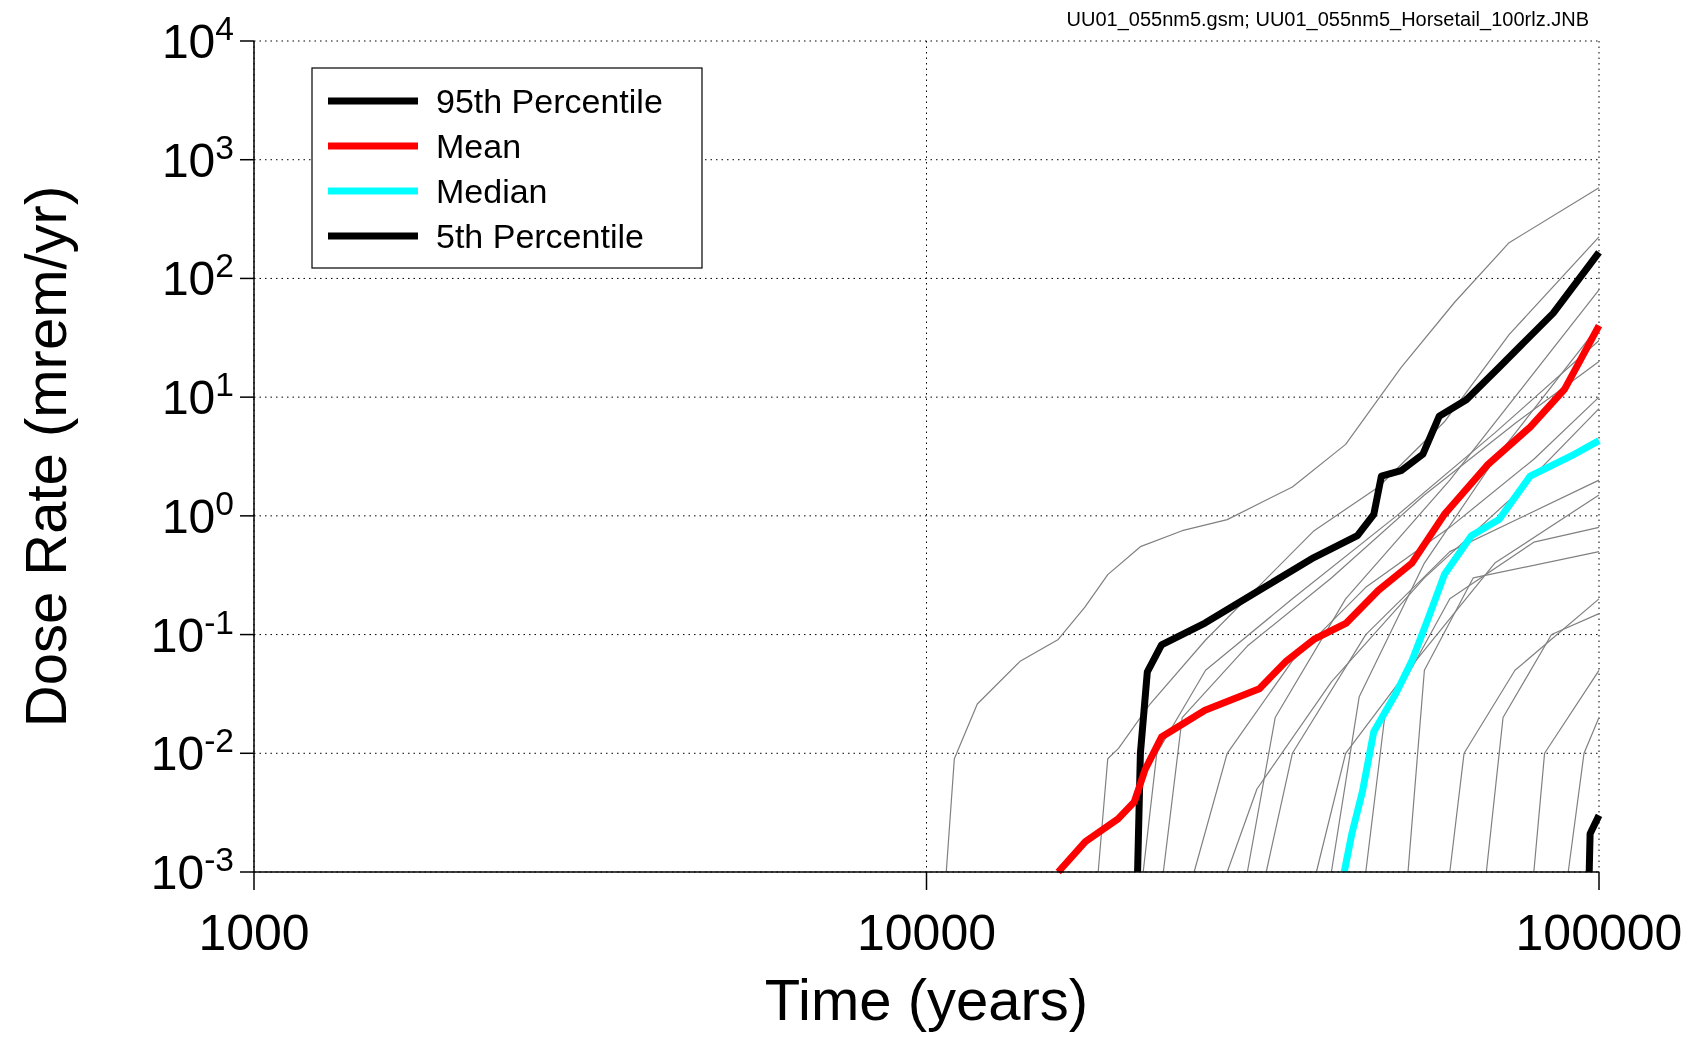  Describe the element at coordinates (192, 632) in the screenshot. I see `y-tick-label: 10$^{-1}$` at that location.